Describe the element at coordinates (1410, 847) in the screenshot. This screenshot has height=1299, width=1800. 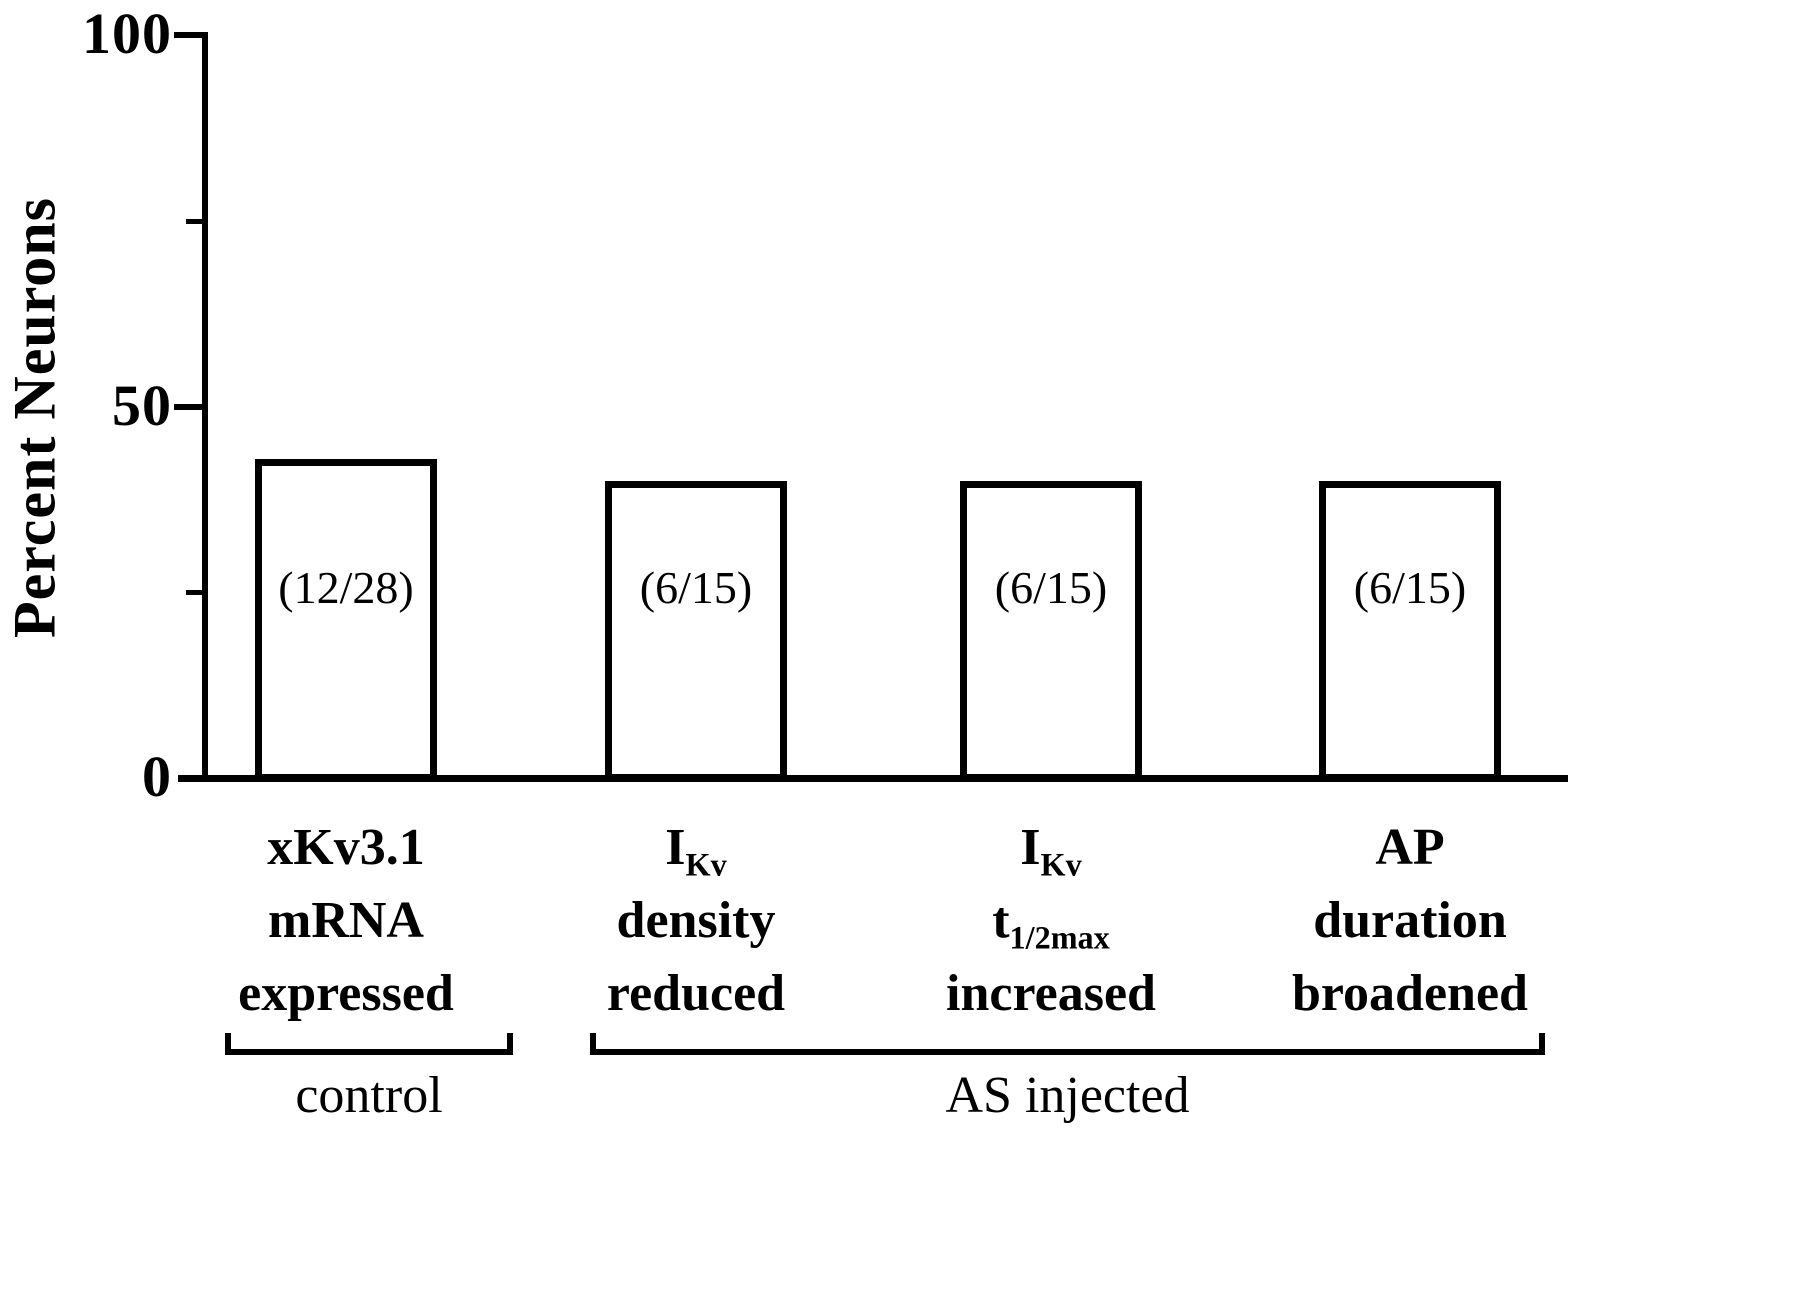
I see `category-label-line: AP` at that location.